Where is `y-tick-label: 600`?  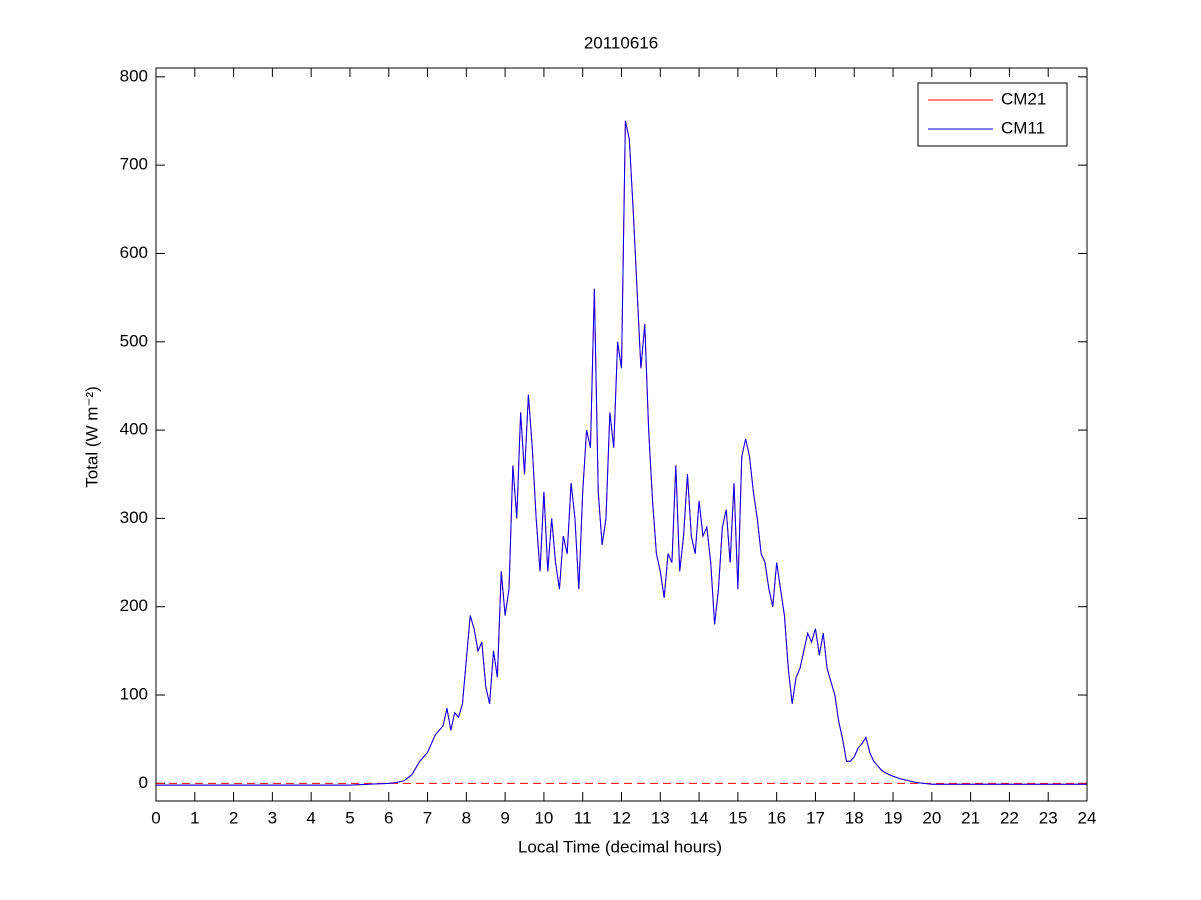 y-tick-label: 600 is located at coordinates (134, 252).